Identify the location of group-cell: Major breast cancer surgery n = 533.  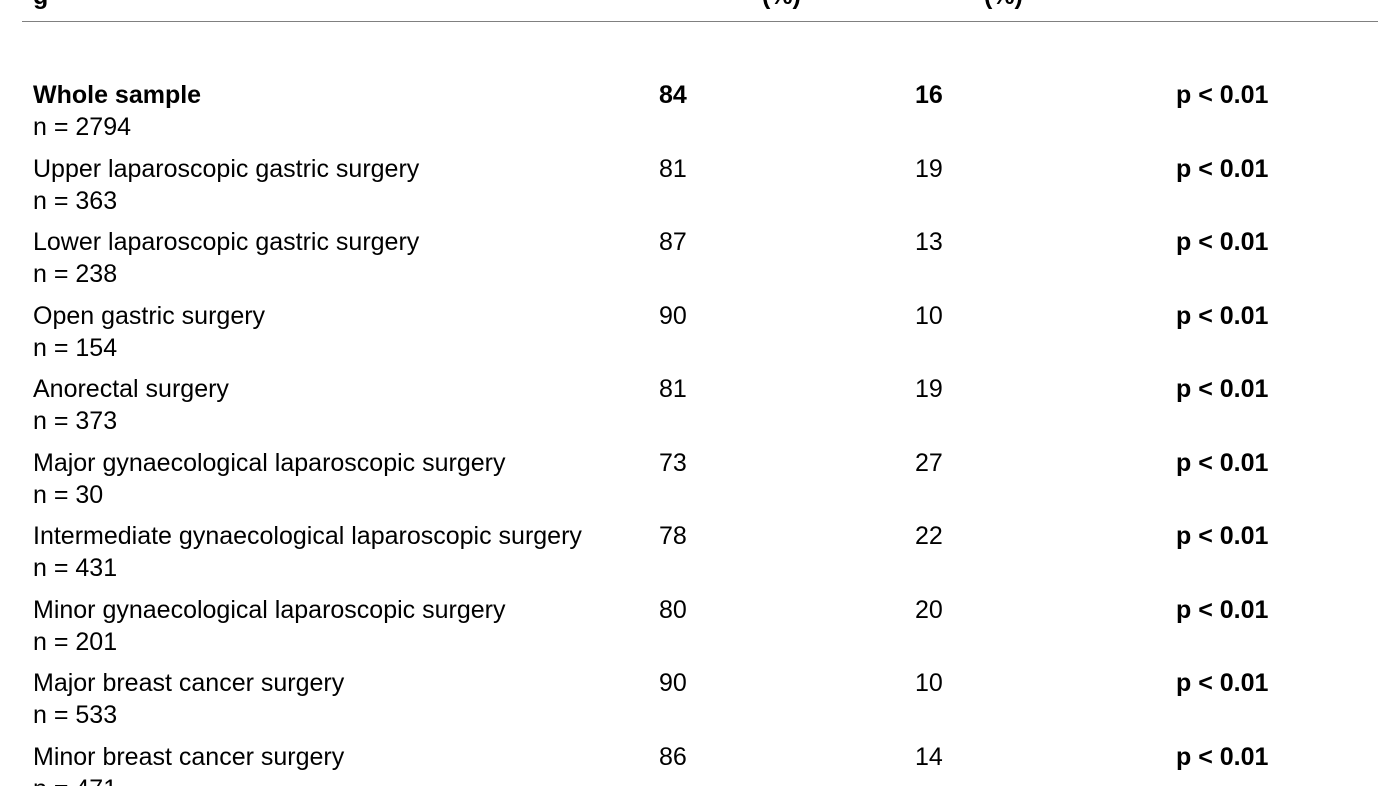
(188, 699).